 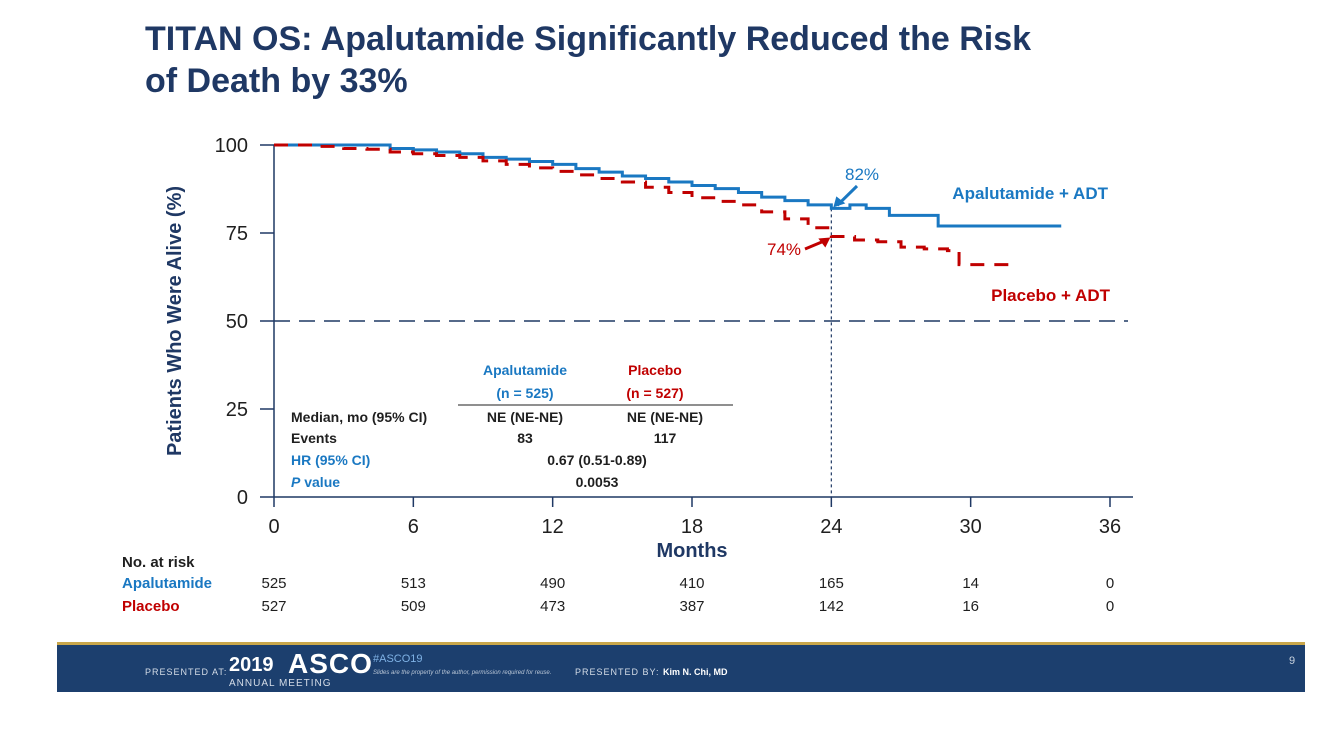 What do you see at coordinates (413, 527) in the screenshot?
I see `x-tick-label: 6` at bounding box center [413, 527].